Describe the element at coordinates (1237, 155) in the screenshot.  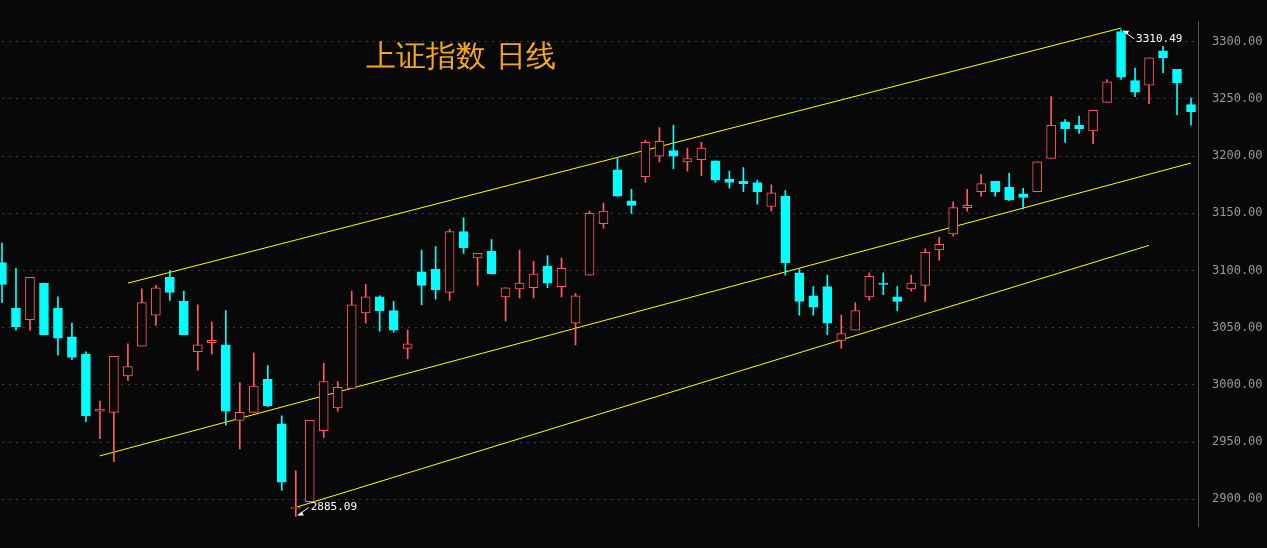
I see `y-tick-label: 3200.00` at that location.